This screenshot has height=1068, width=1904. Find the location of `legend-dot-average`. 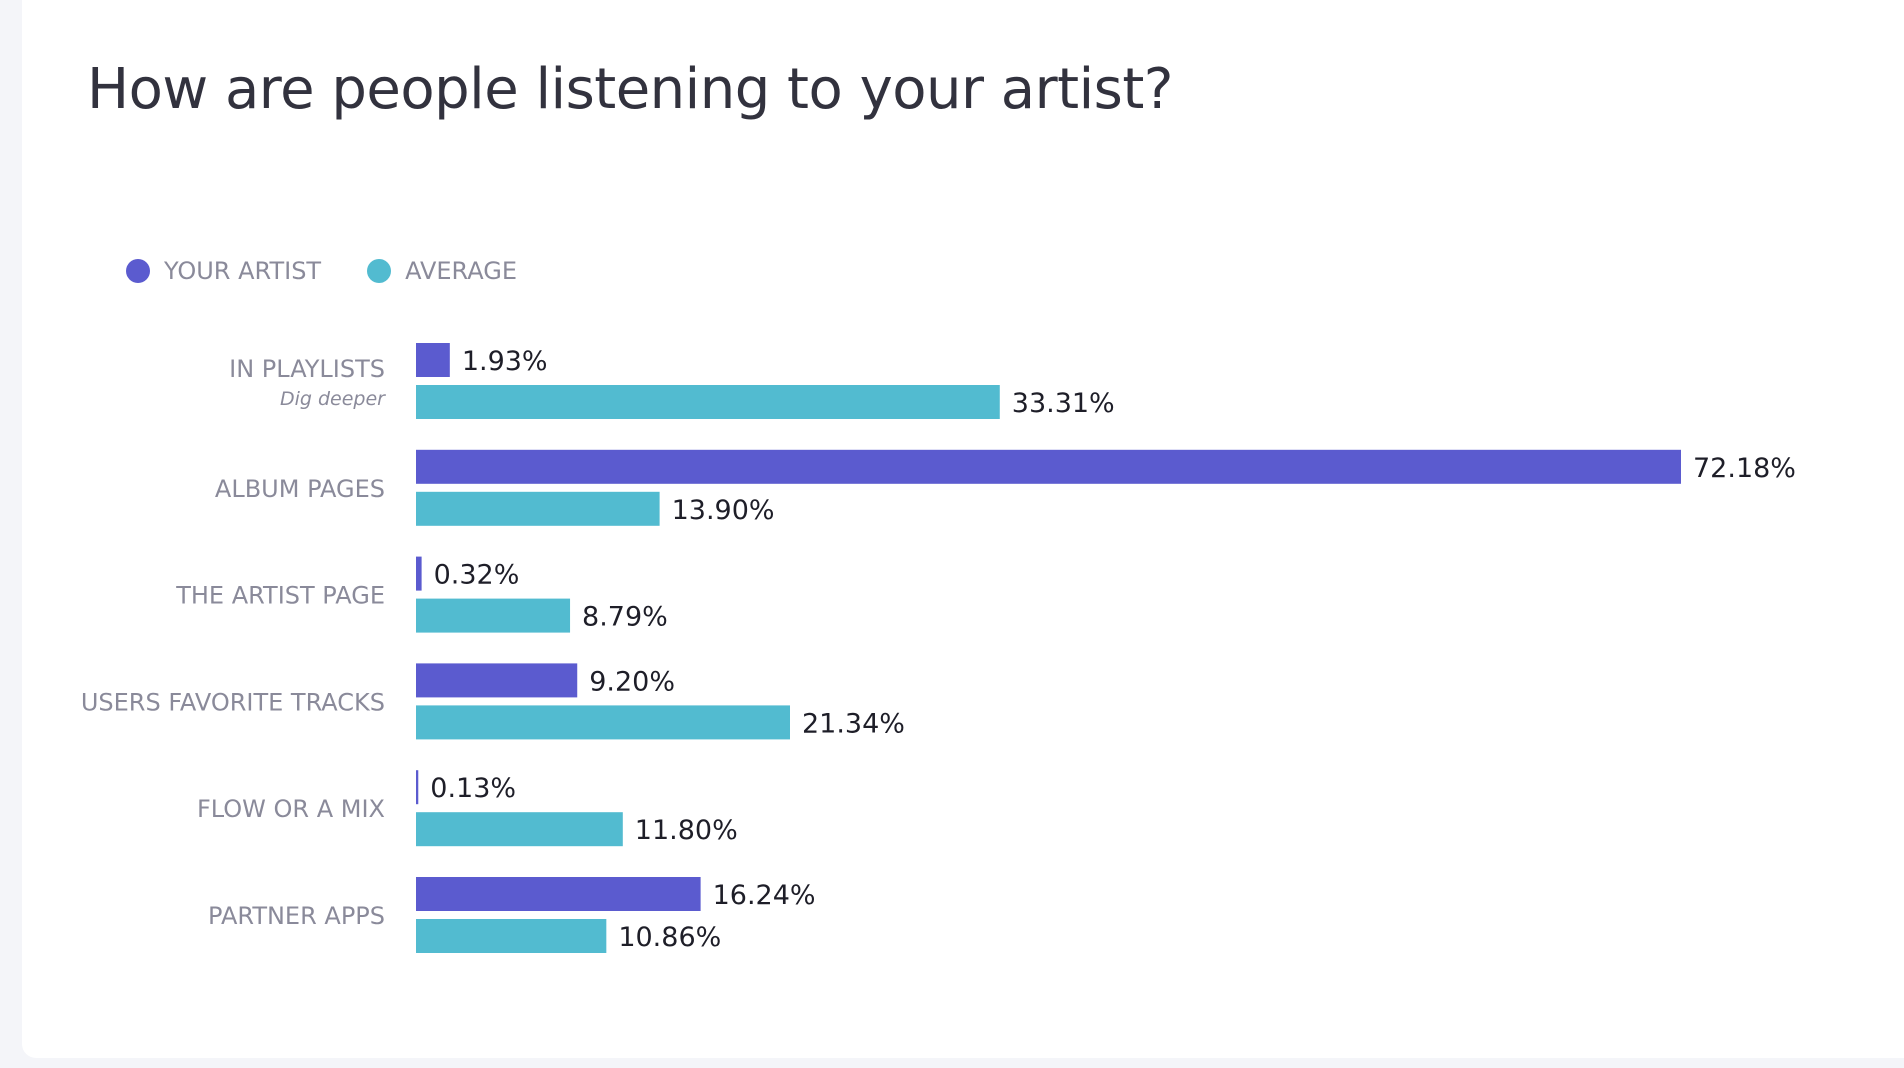

legend-dot-average is located at coordinates (379, 271).